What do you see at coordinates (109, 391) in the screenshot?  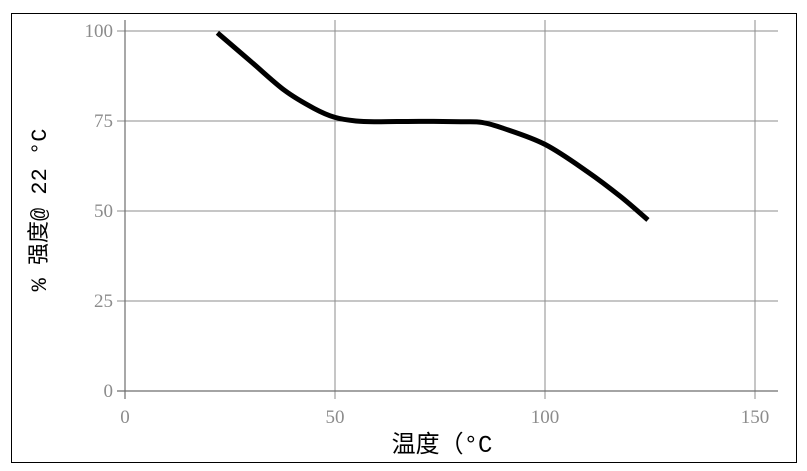 I see `y-tick-label: 0` at bounding box center [109, 391].